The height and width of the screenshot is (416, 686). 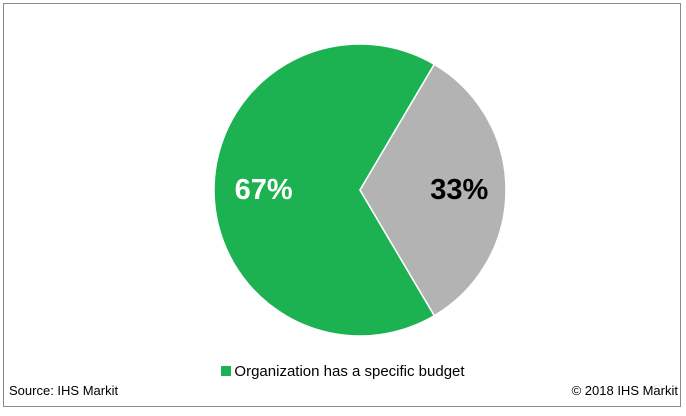 I want to click on source-note: Source: IHS Markit, so click(x=64, y=390).